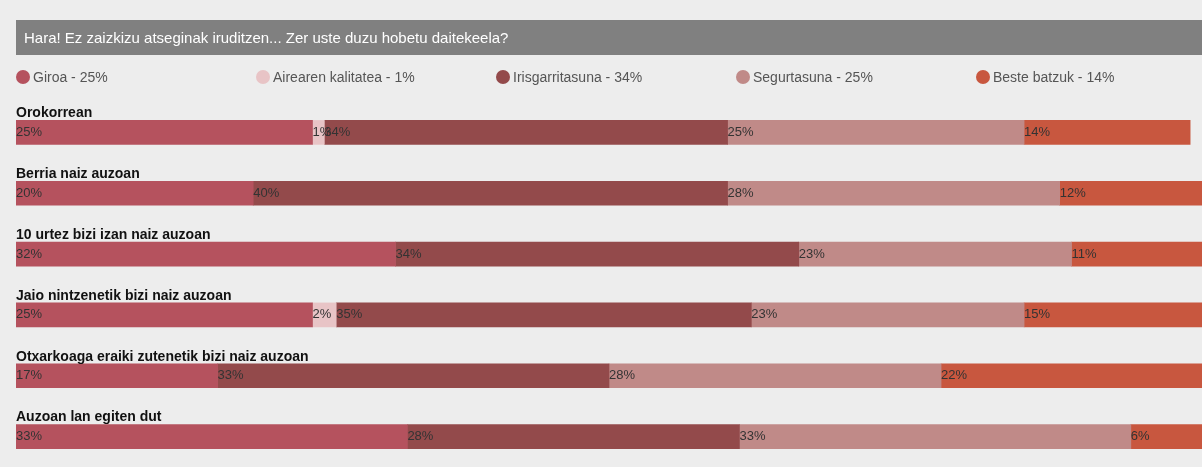  Describe the element at coordinates (89, 416) in the screenshot. I see `y-tick-label: Auzoan lan egiten dut` at that location.